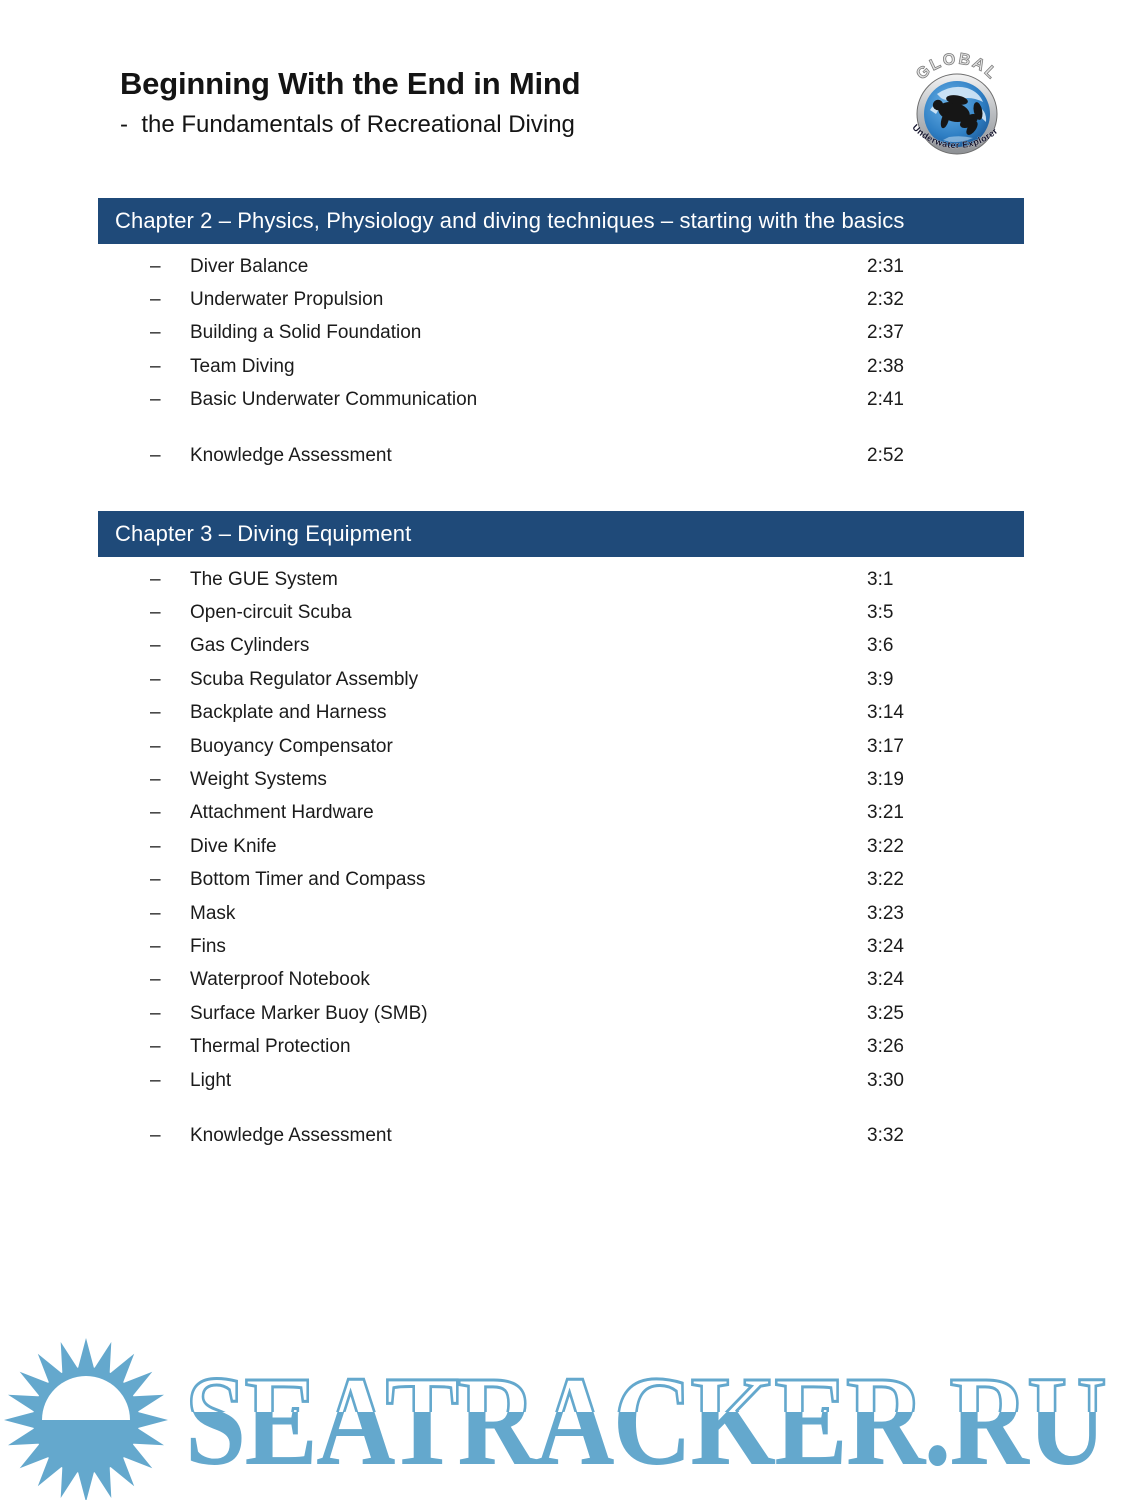  I want to click on toc-row: – Knowledge Assessment 2:52, so click(561, 455).